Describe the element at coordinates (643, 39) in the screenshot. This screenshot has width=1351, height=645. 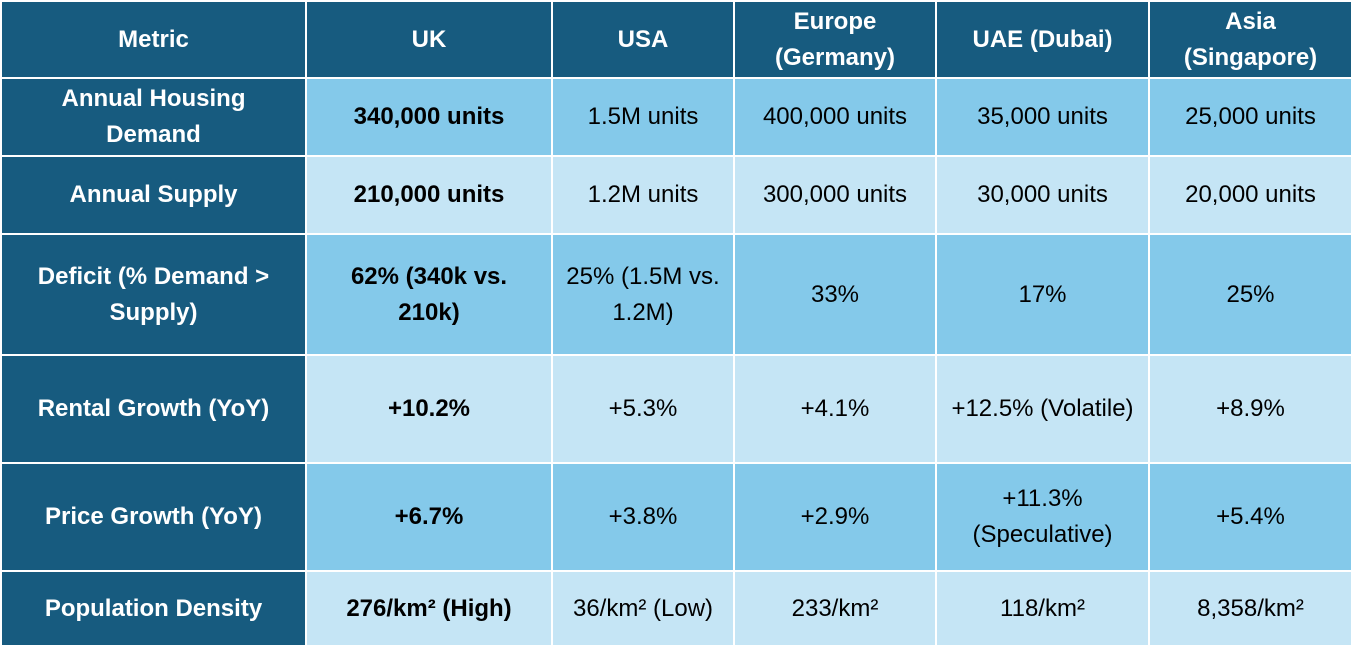
I see `header-cell: USA` at that location.